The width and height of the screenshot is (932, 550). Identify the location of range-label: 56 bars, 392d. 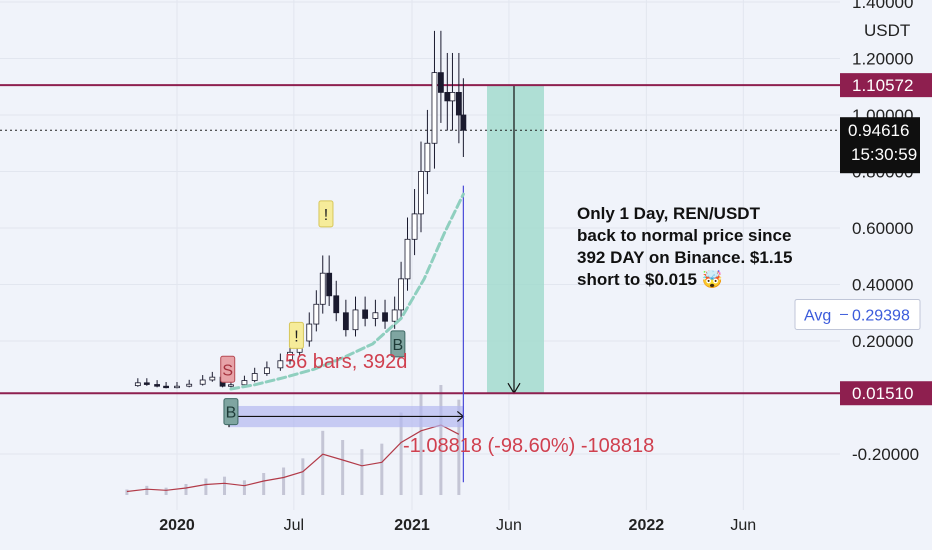
(346, 362).